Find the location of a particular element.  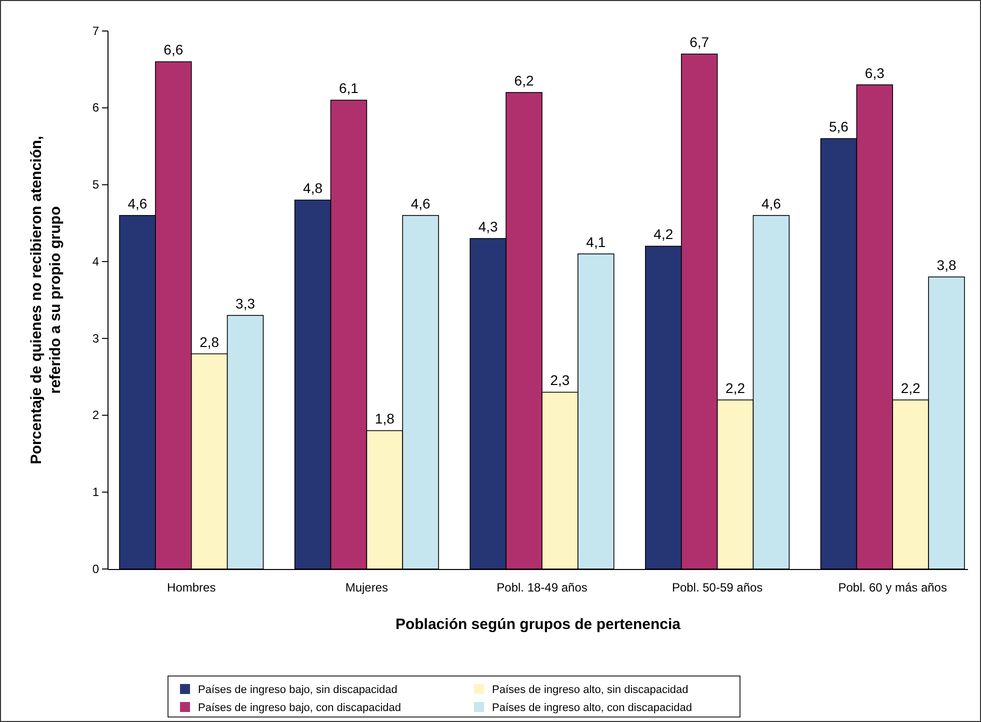

data-label: 5,6 is located at coordinates (838, 126).